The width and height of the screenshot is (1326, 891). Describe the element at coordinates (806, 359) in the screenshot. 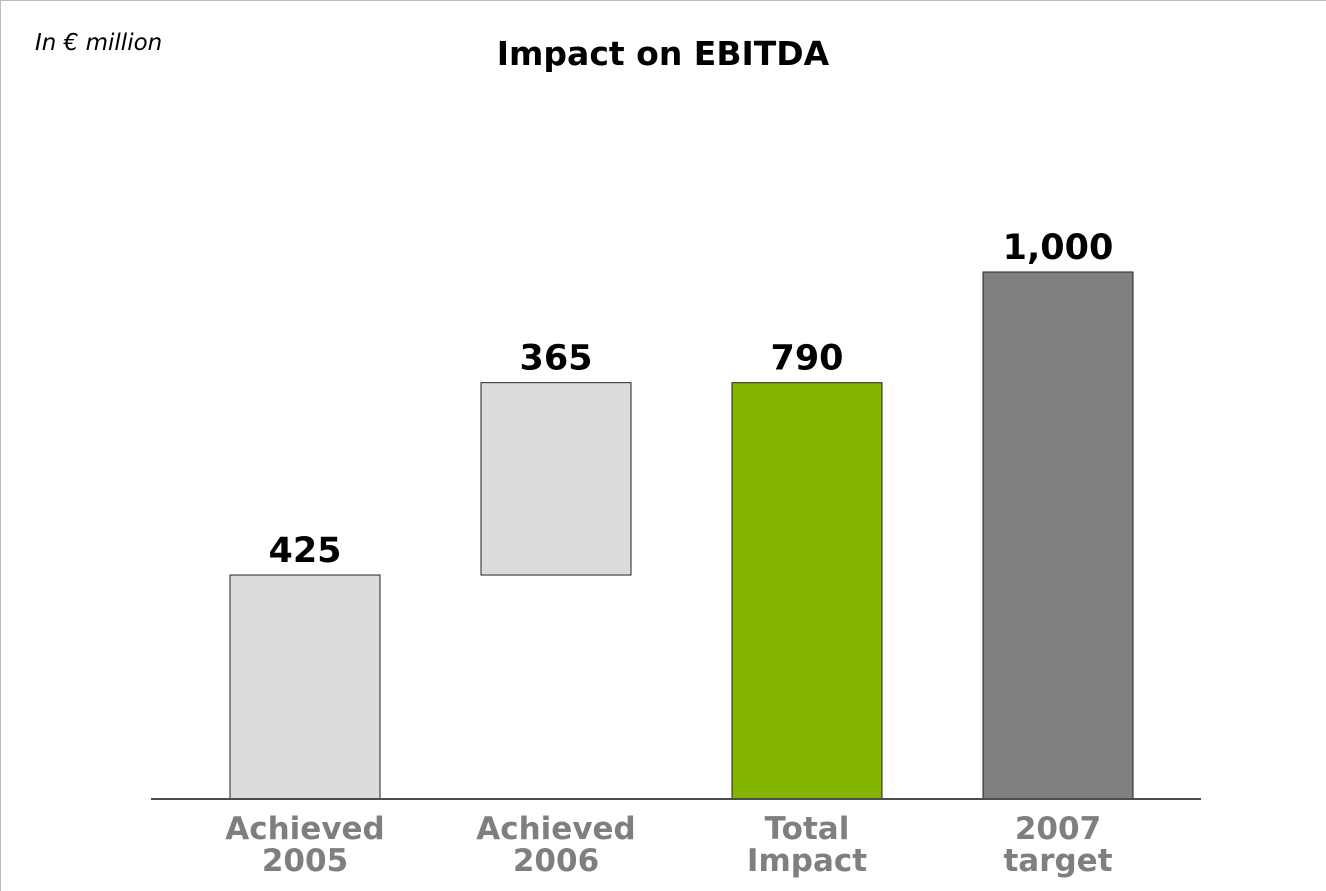

I see `data-label: 790` at that location.